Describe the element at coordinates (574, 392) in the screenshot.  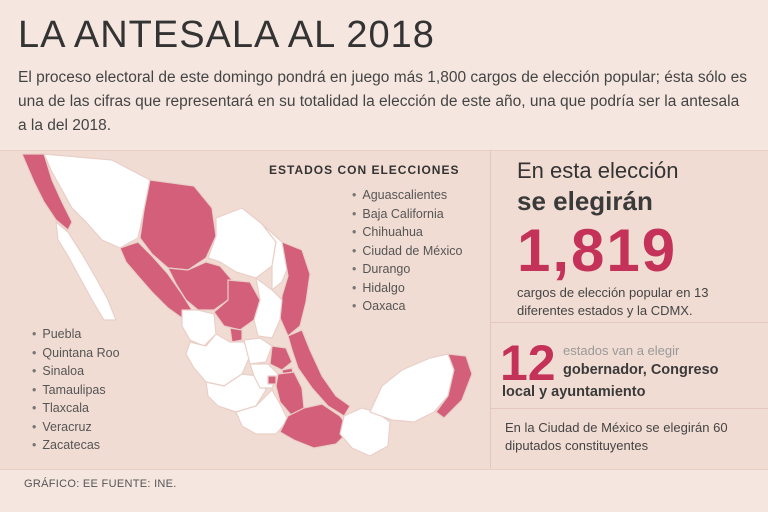
I see `states-count-desc-2: local y ayuntamiento` at that location.